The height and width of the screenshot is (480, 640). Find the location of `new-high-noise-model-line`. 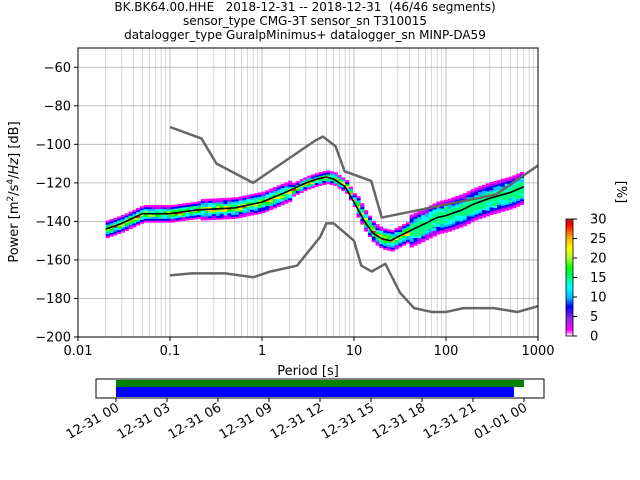

new-high-noise-model-line is located at coordinates (353, 172).